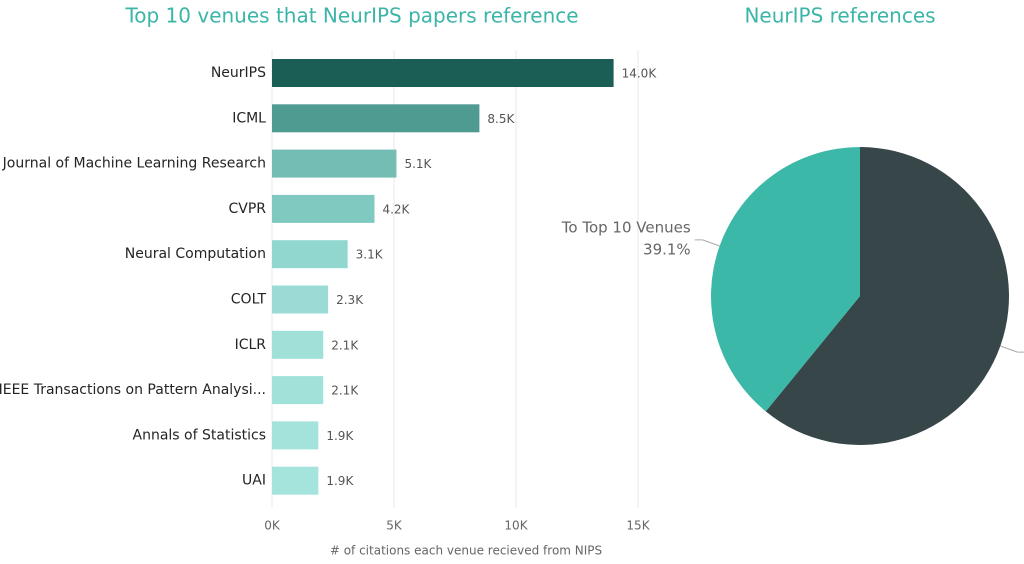 The width and height of the screenshot is (1024, 564). What do you see at coordinates (272, 526) in the screenshot?
I see `x-tick-label: 0K` at bounding box center [272, 526].